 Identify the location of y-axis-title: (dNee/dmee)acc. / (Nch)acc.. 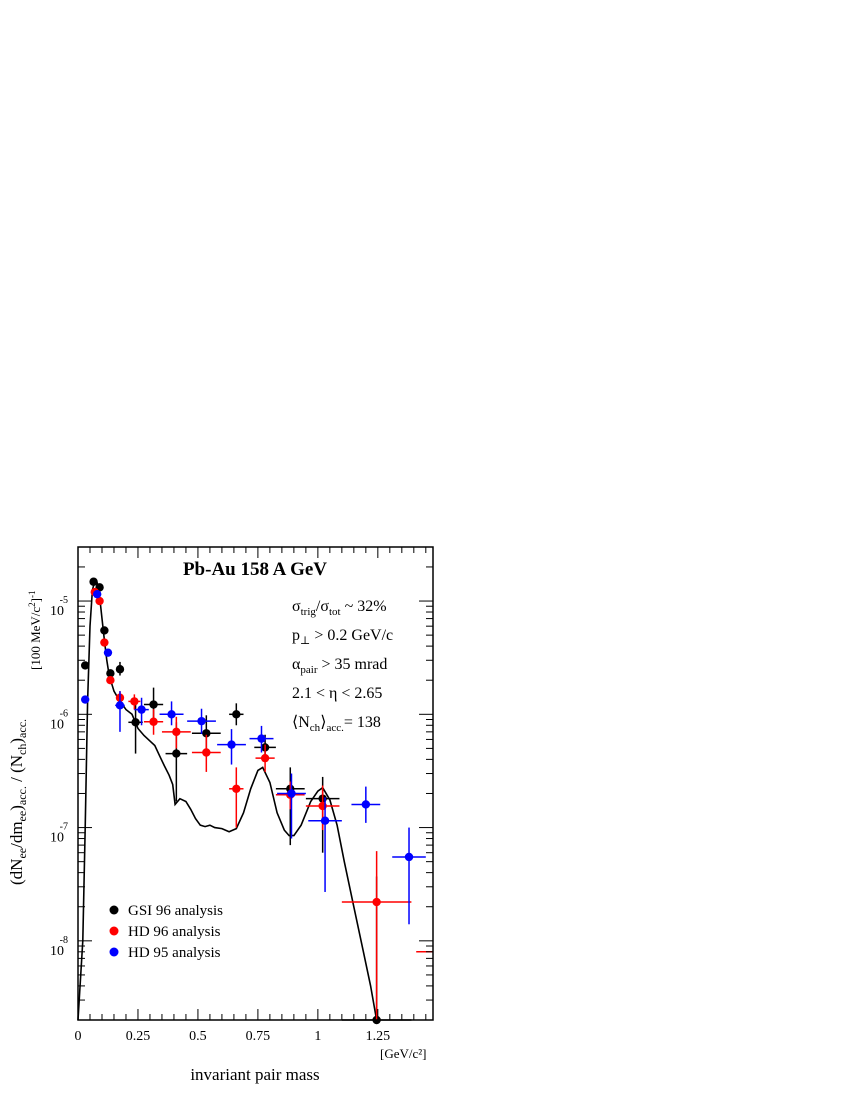
(18, 802).